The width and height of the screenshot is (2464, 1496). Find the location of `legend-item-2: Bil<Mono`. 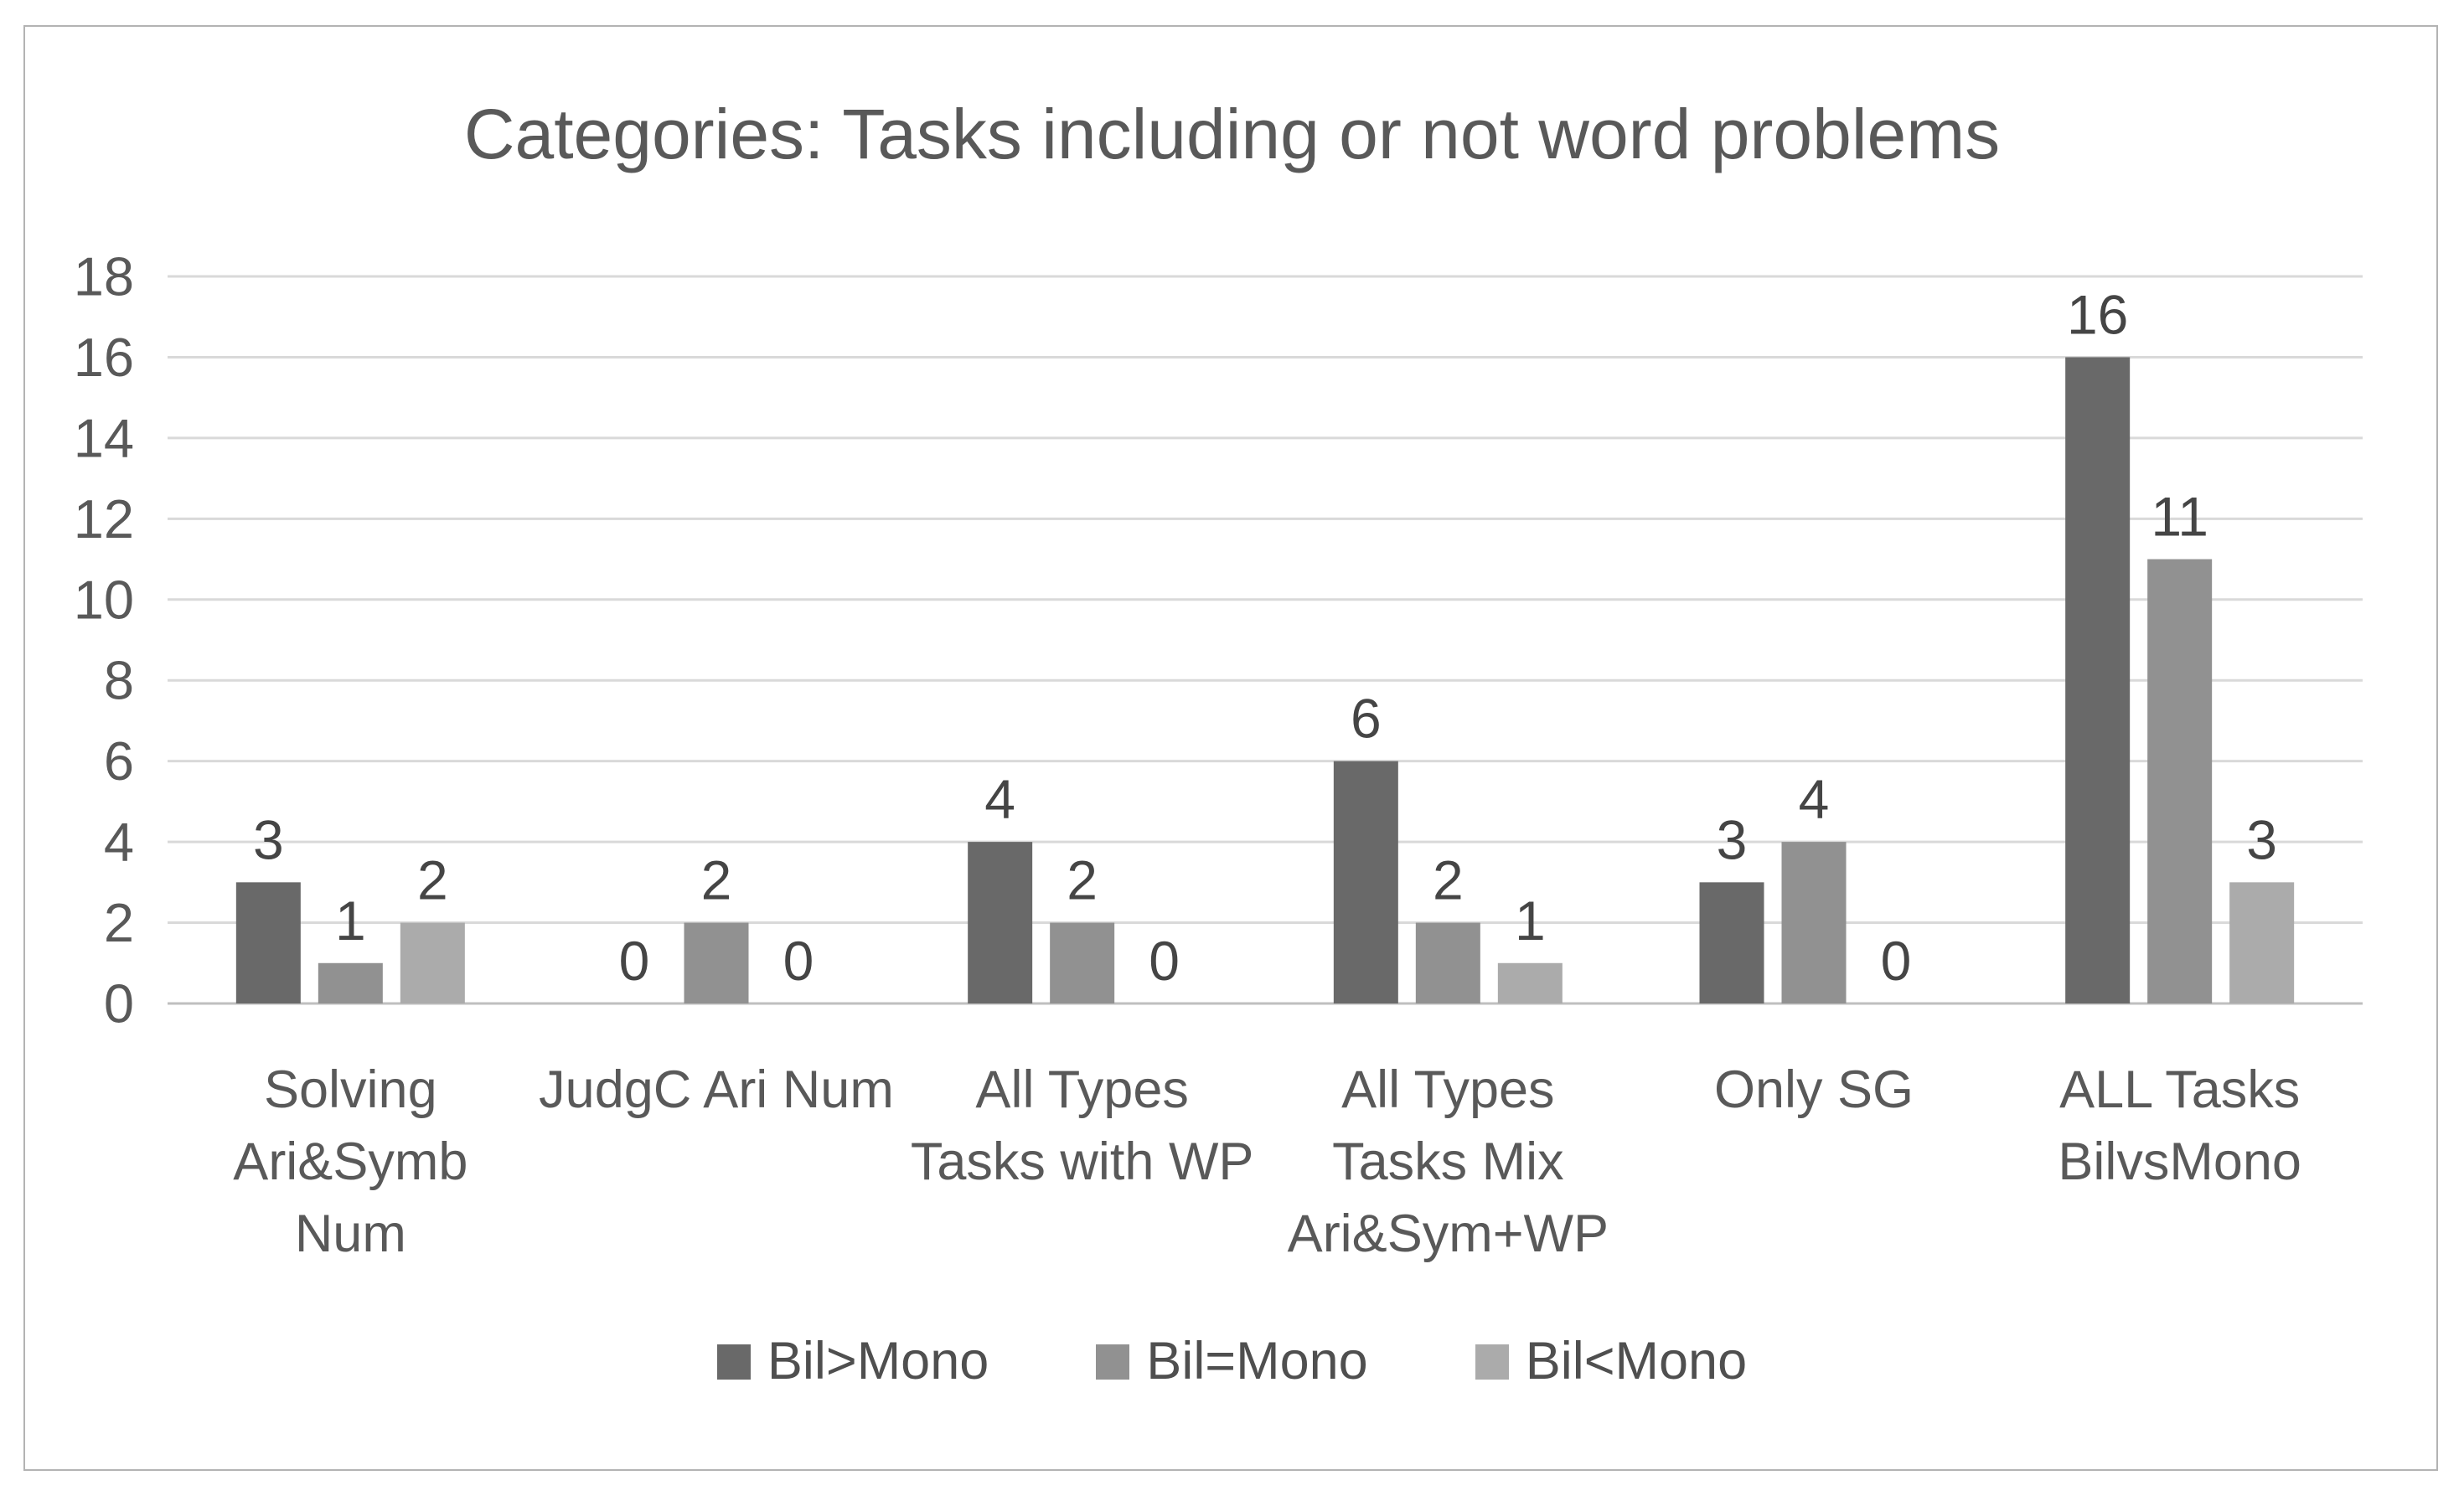

legend-item-2: Bil<Mono is located at coordinates (1611, 1361).